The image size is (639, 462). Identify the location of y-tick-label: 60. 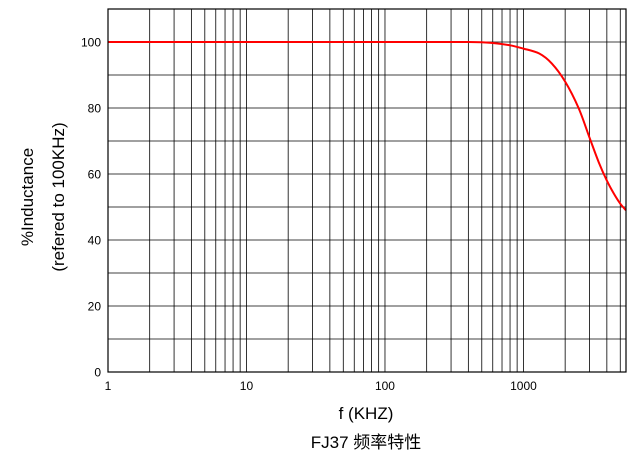
(95, 175).